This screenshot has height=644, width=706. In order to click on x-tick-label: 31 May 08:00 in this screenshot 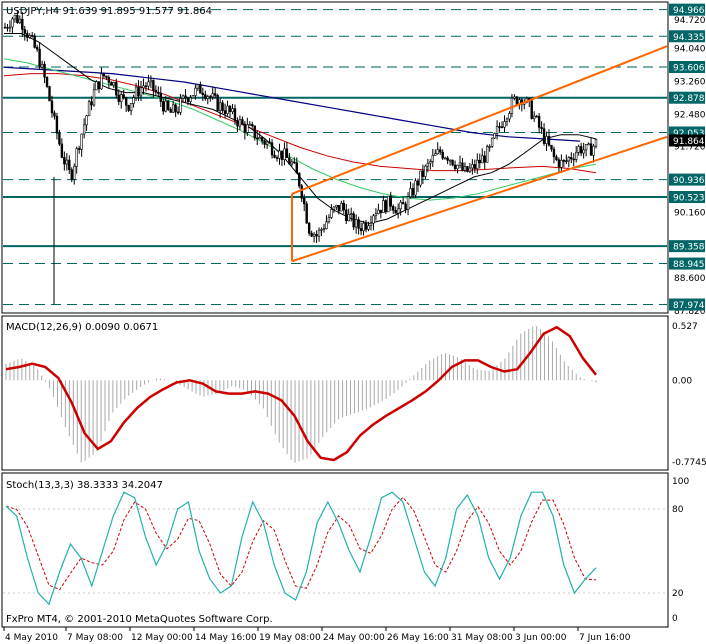, I will do `click(482, 638)`.